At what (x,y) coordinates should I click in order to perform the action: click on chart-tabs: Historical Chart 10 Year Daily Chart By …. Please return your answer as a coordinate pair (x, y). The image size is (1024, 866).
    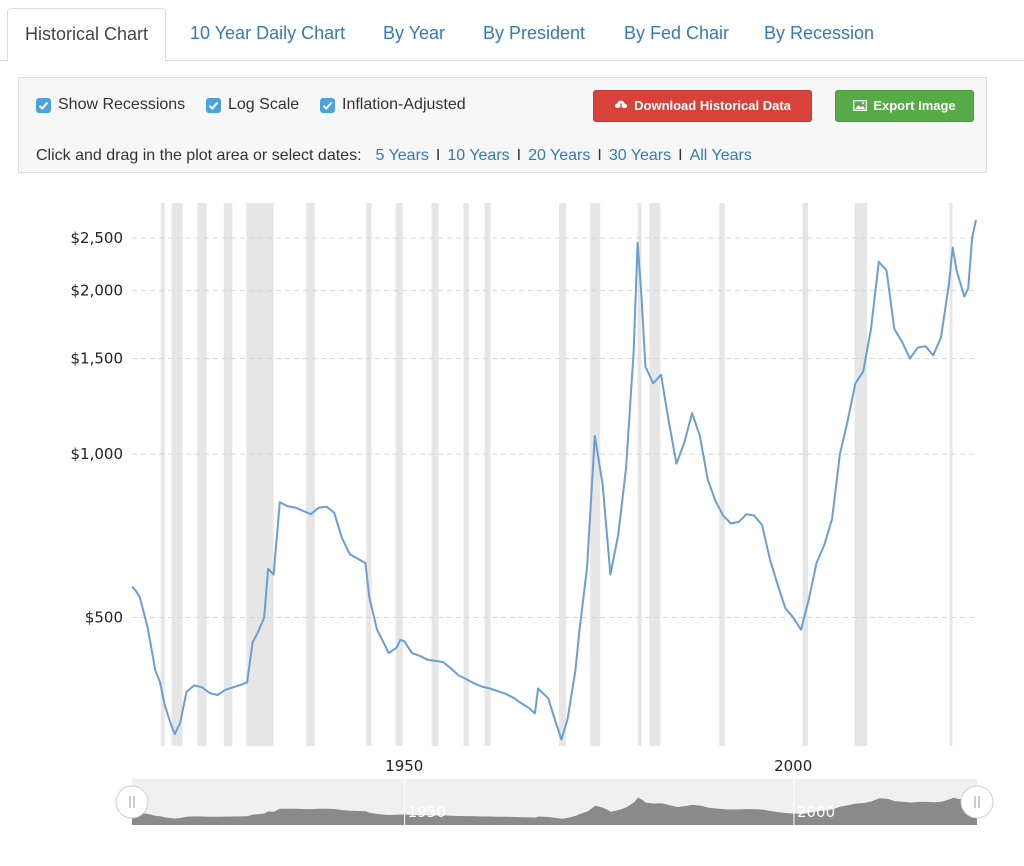
    Looking at the image, I should click on (512, 31).